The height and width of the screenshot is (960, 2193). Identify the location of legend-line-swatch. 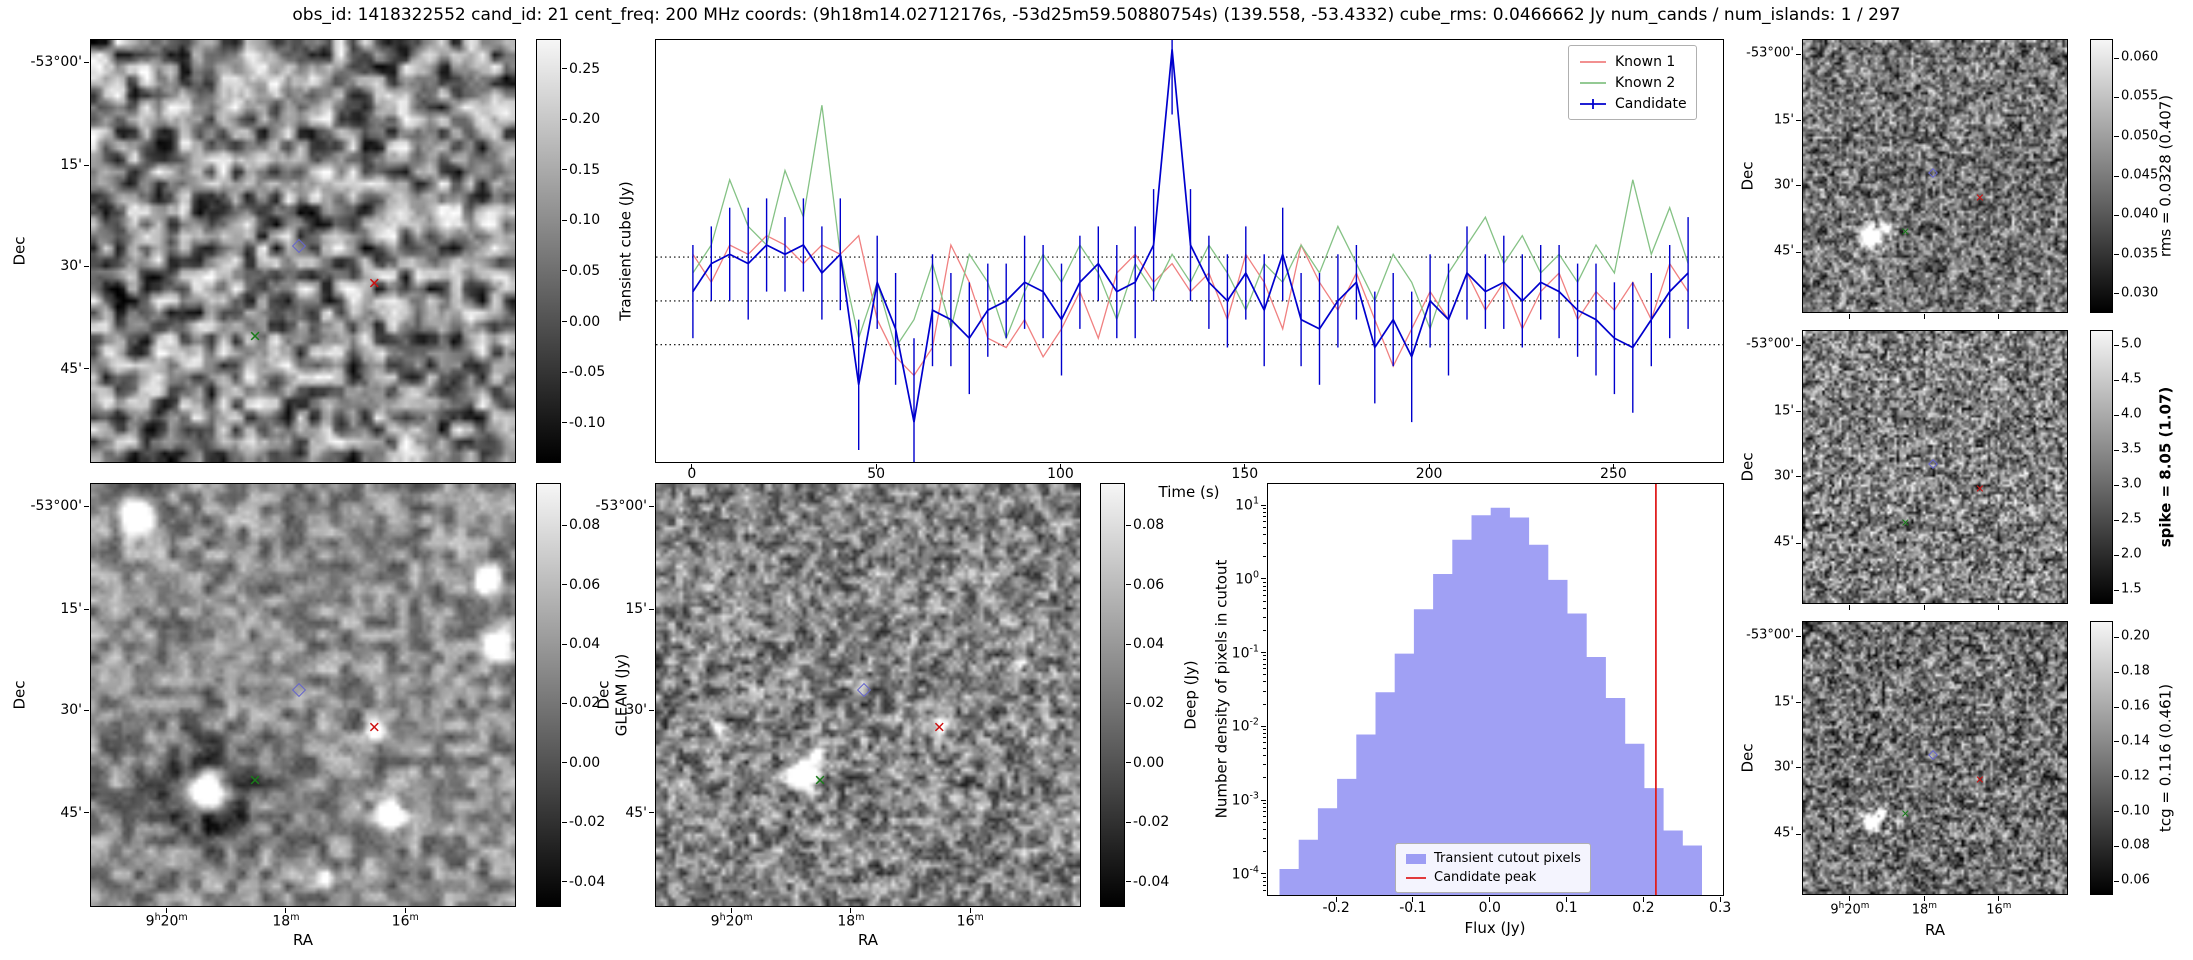
(1593, 82).